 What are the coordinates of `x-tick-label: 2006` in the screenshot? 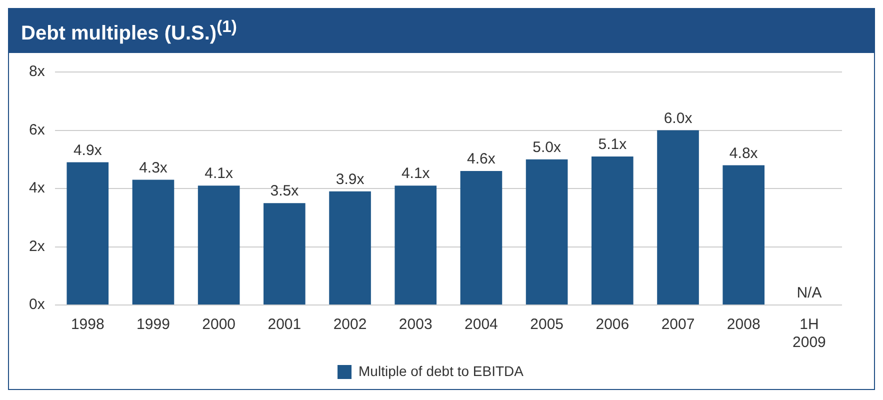 It's located at (613, 325).